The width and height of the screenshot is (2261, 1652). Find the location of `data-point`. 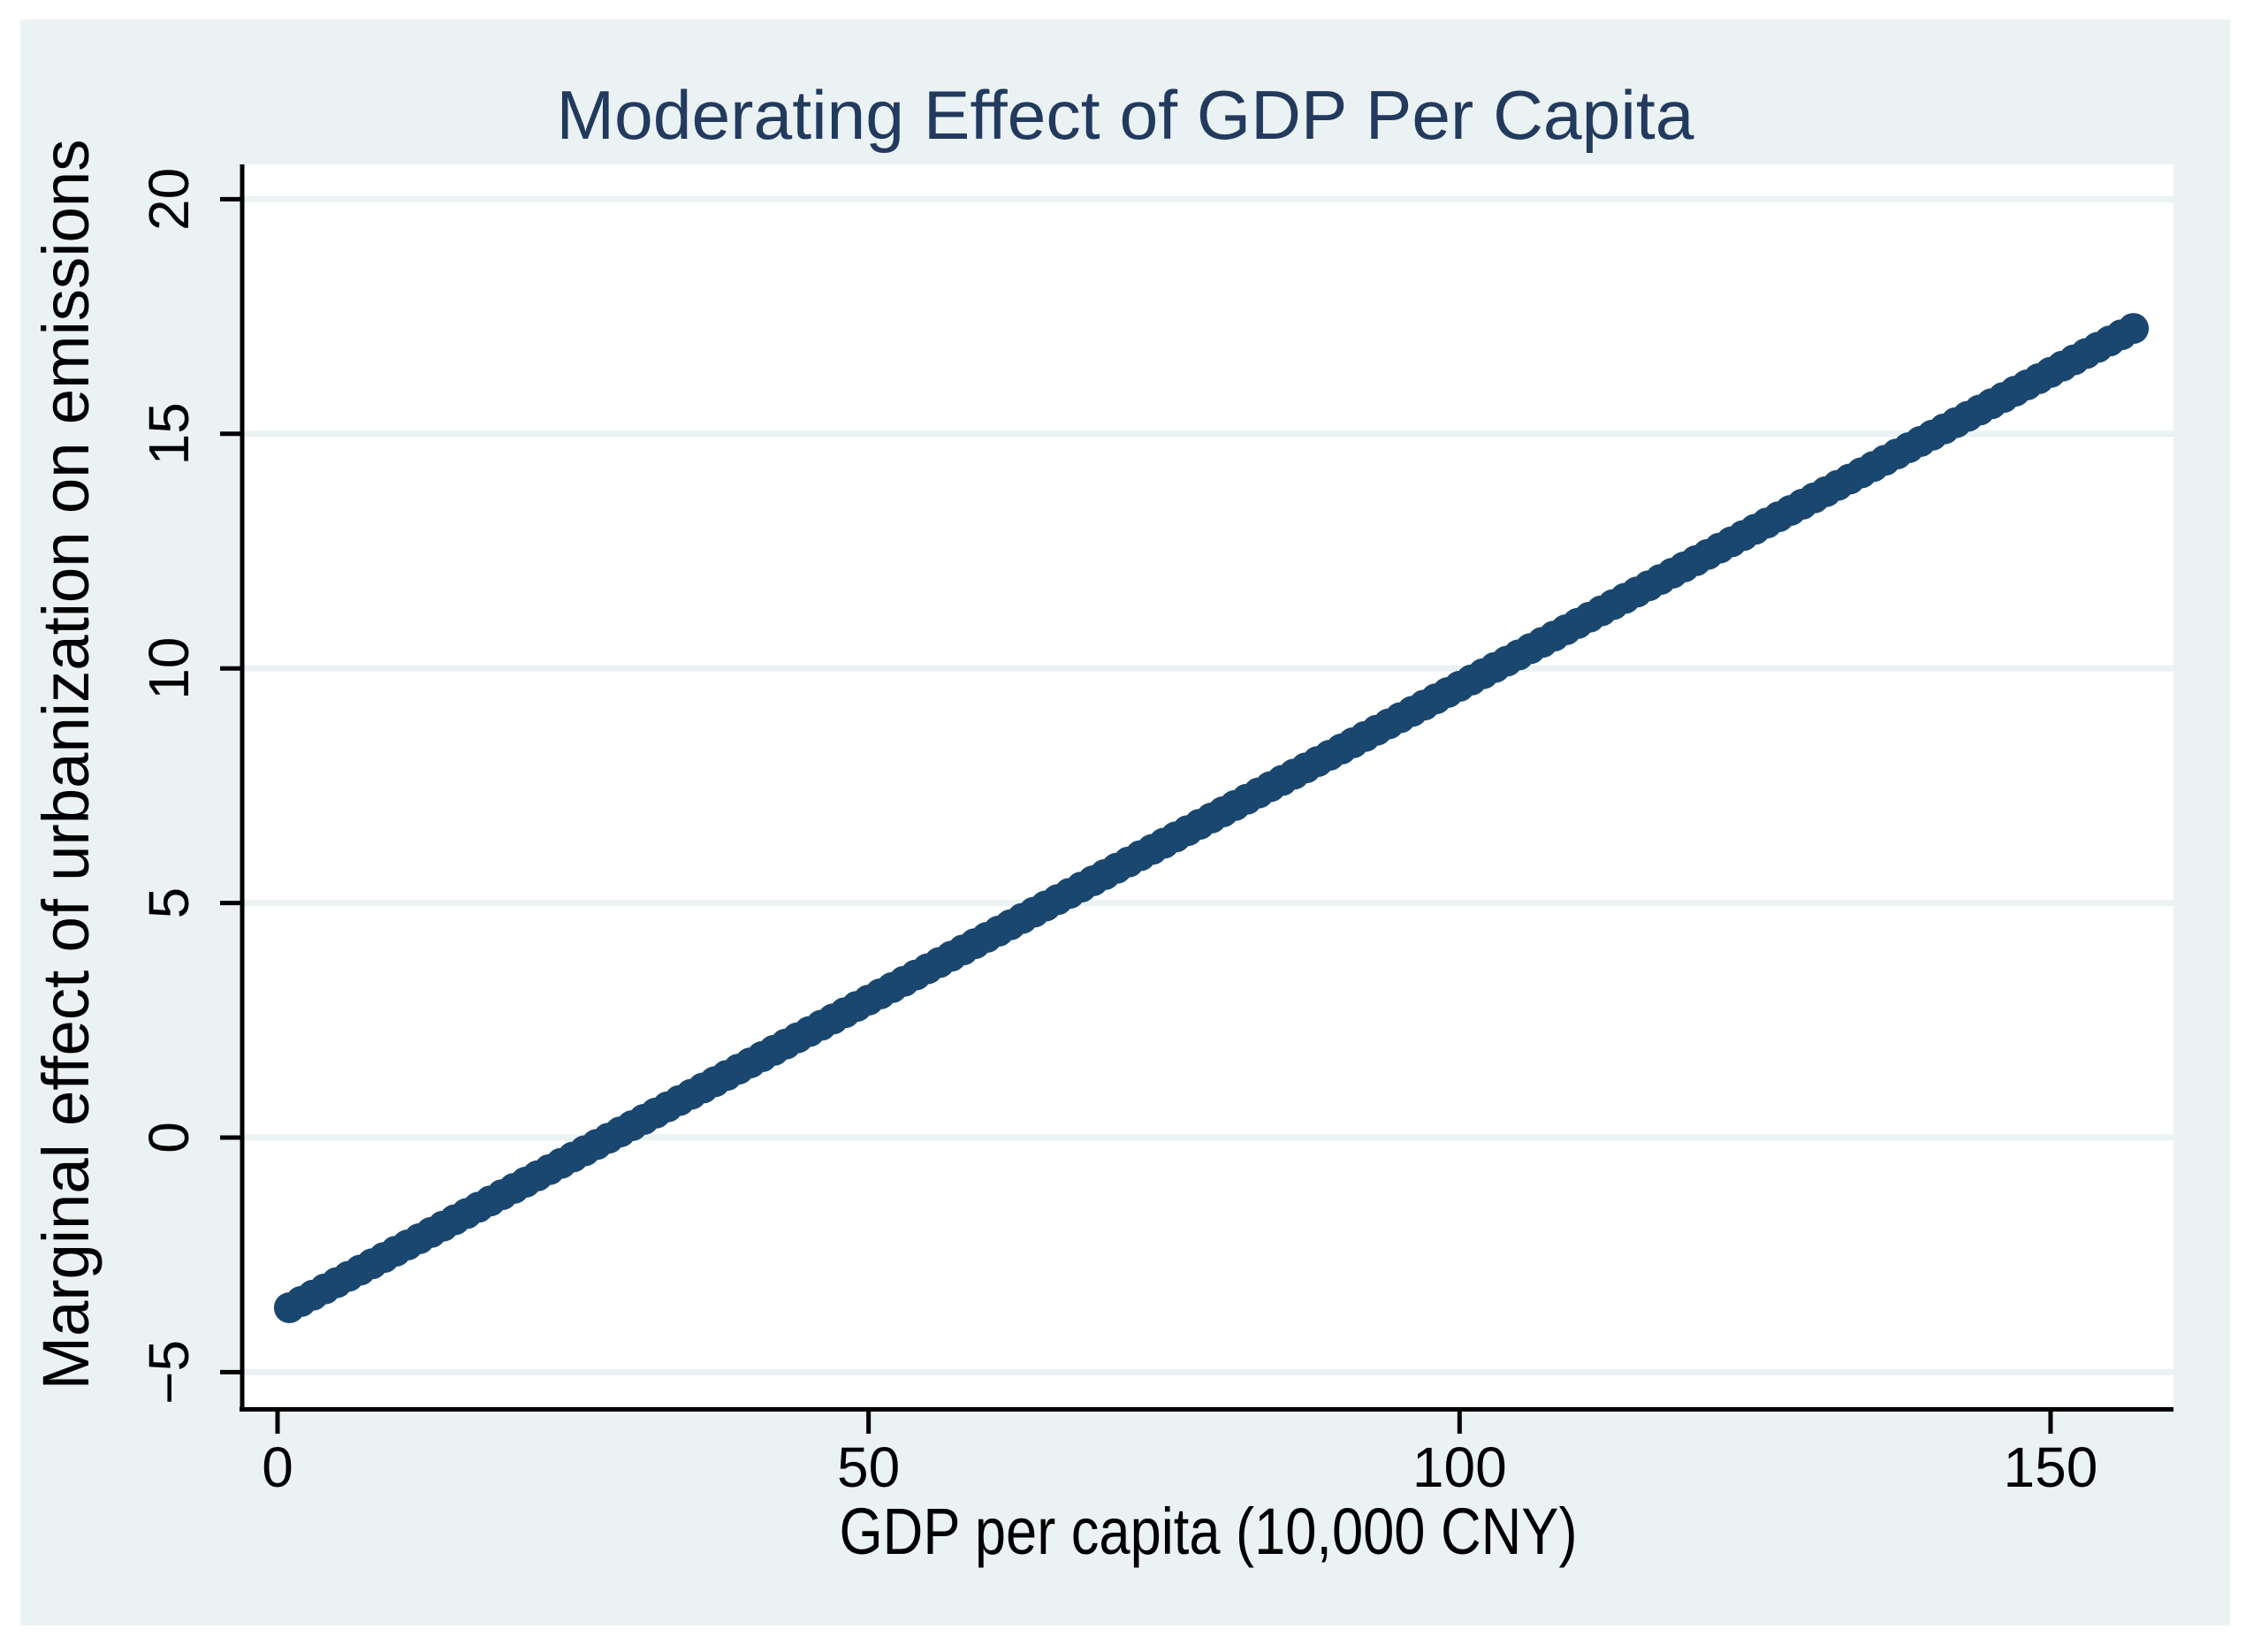

data-point is located at coordinates (2134, 329).